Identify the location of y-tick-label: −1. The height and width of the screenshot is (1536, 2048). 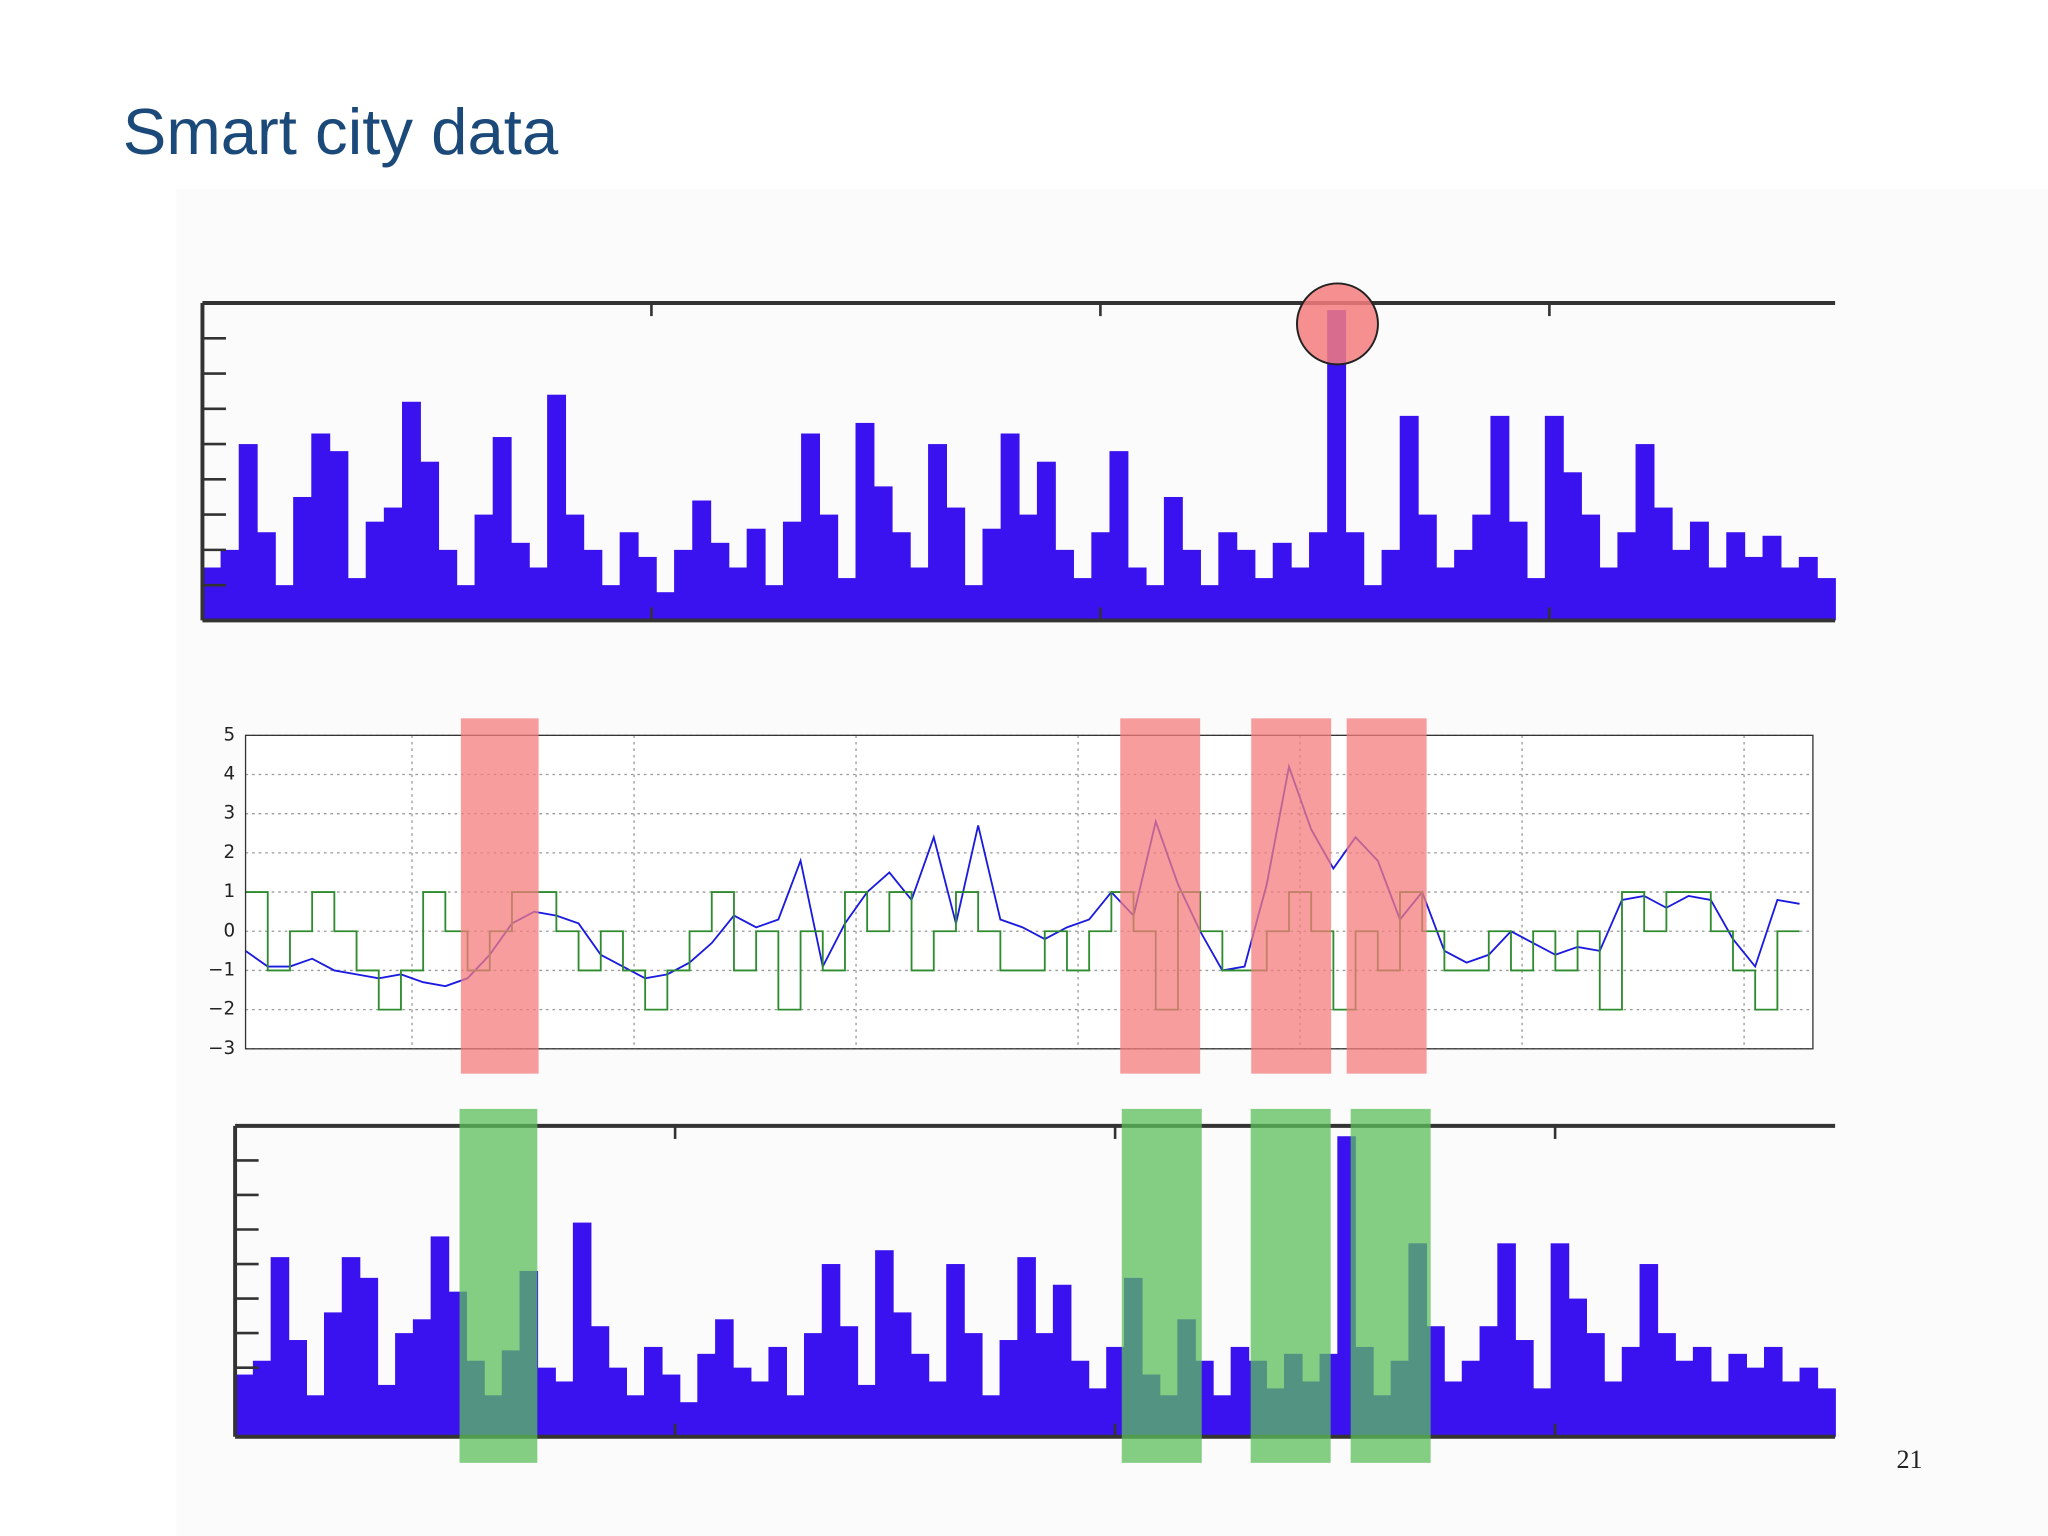
(221, 969).